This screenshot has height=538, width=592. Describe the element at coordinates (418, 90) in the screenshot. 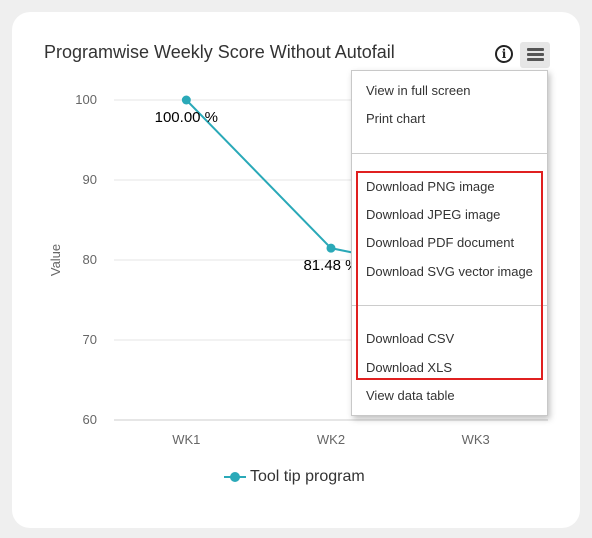

I see `menu-item-view-full-screen: View in full screen` at that location.